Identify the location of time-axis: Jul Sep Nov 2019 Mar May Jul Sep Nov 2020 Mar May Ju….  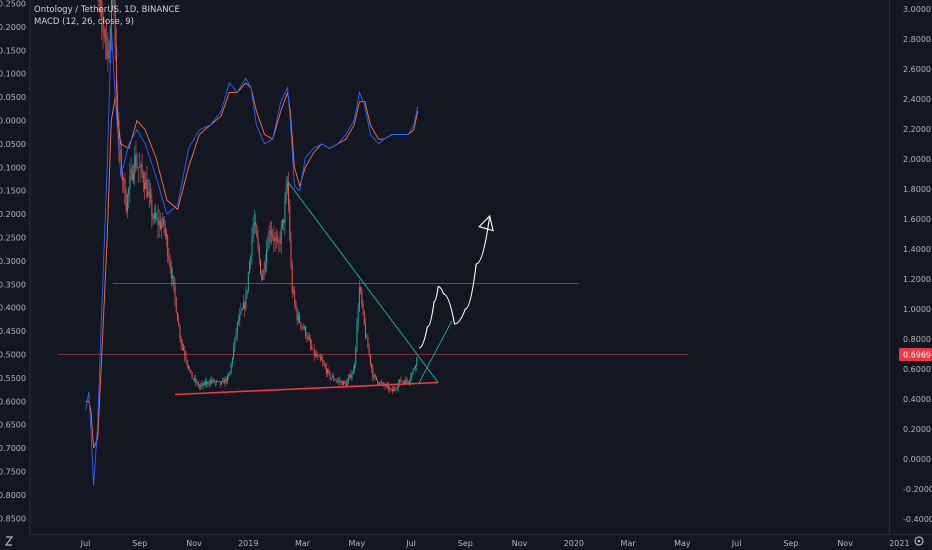
(495, 543).